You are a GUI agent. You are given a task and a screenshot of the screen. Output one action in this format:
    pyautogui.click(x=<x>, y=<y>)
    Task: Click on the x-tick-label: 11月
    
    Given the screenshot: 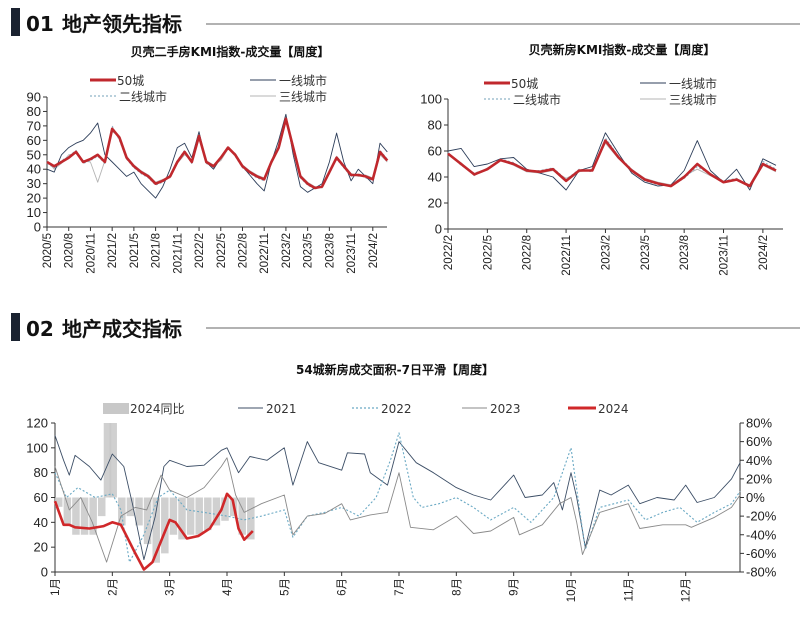 What is the action you would take?
    pyautogui.click(x=629, y=589)
    